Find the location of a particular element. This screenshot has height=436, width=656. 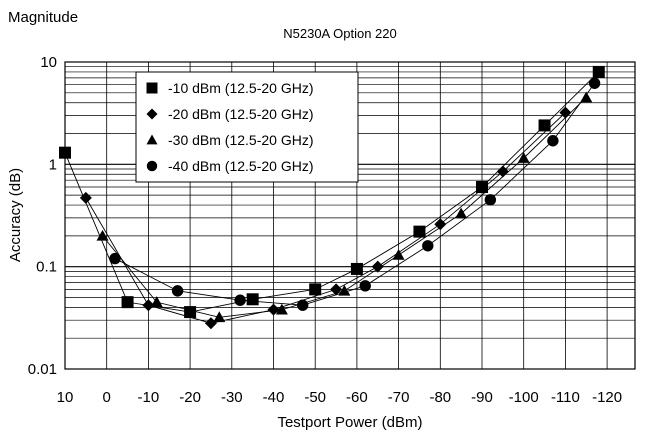

y-tick-label: 10 is located at coordinates (48, 62).